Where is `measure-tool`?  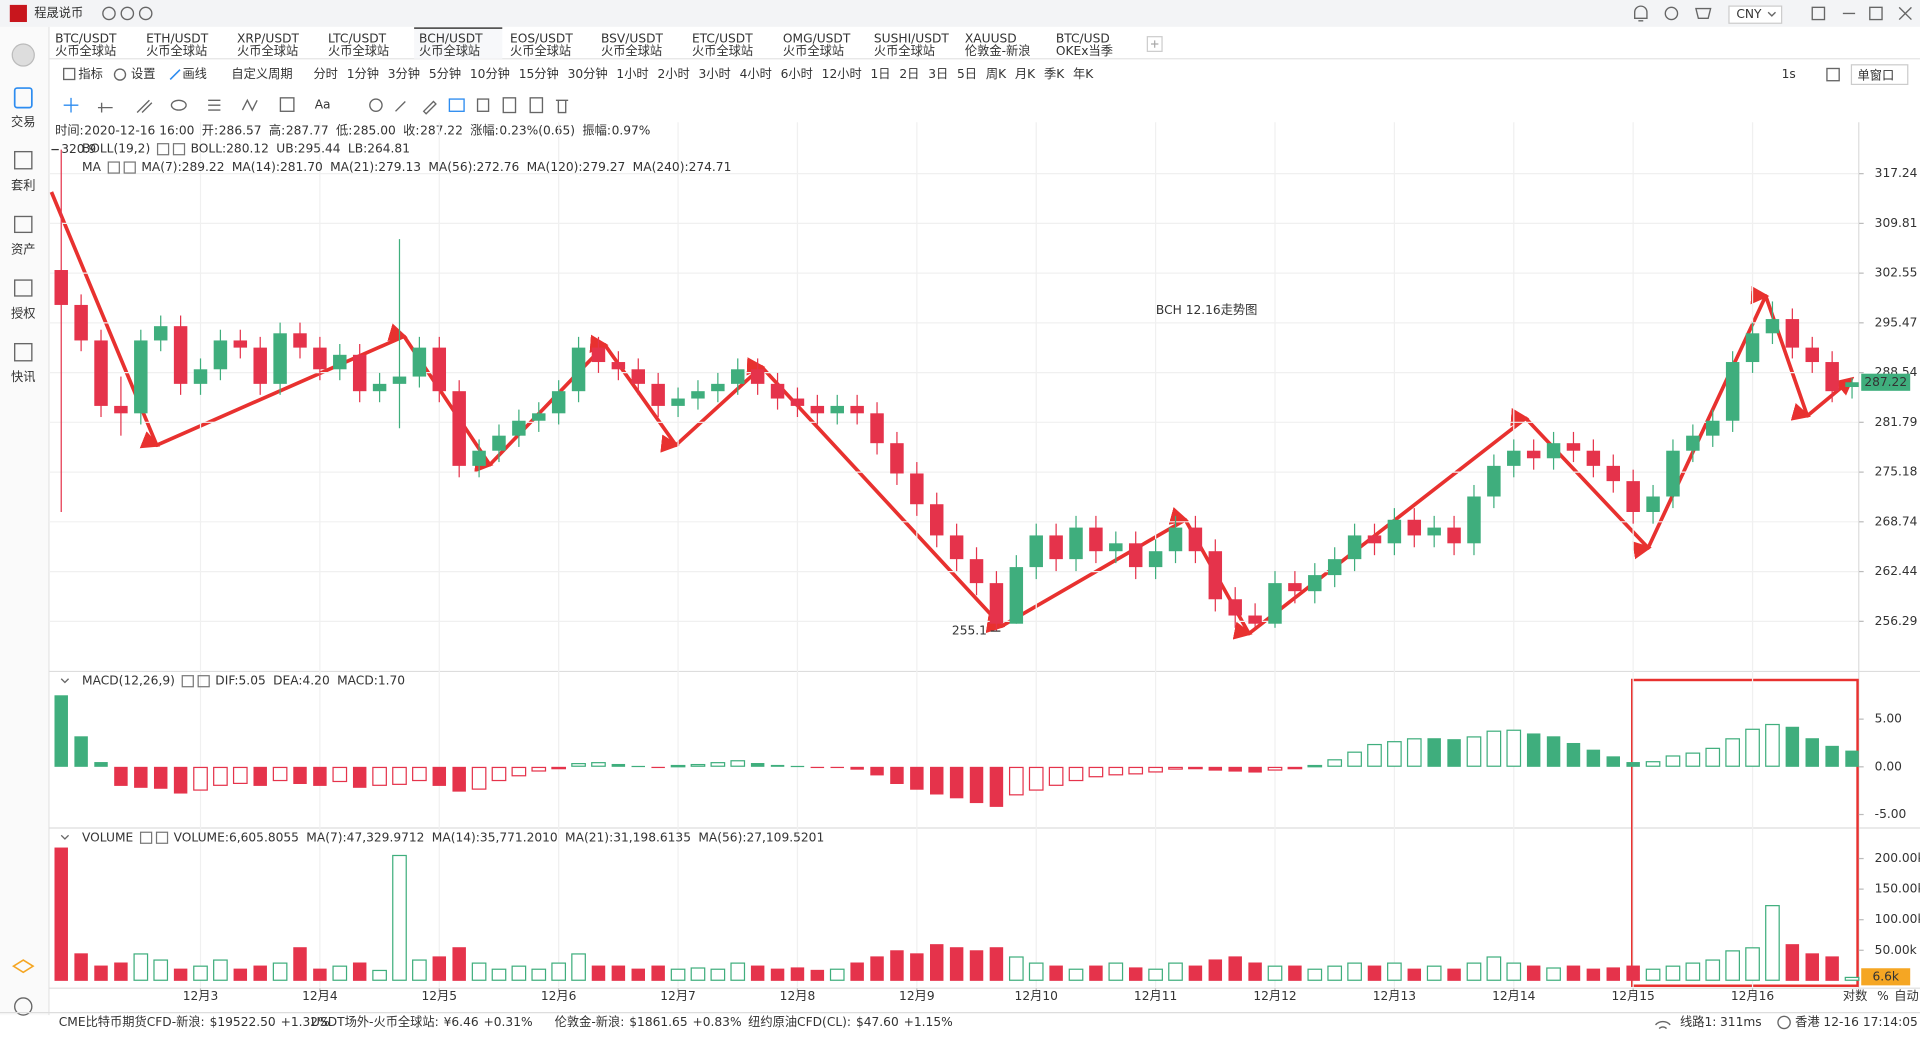 measure-tool is located at coordinates (400, 106).